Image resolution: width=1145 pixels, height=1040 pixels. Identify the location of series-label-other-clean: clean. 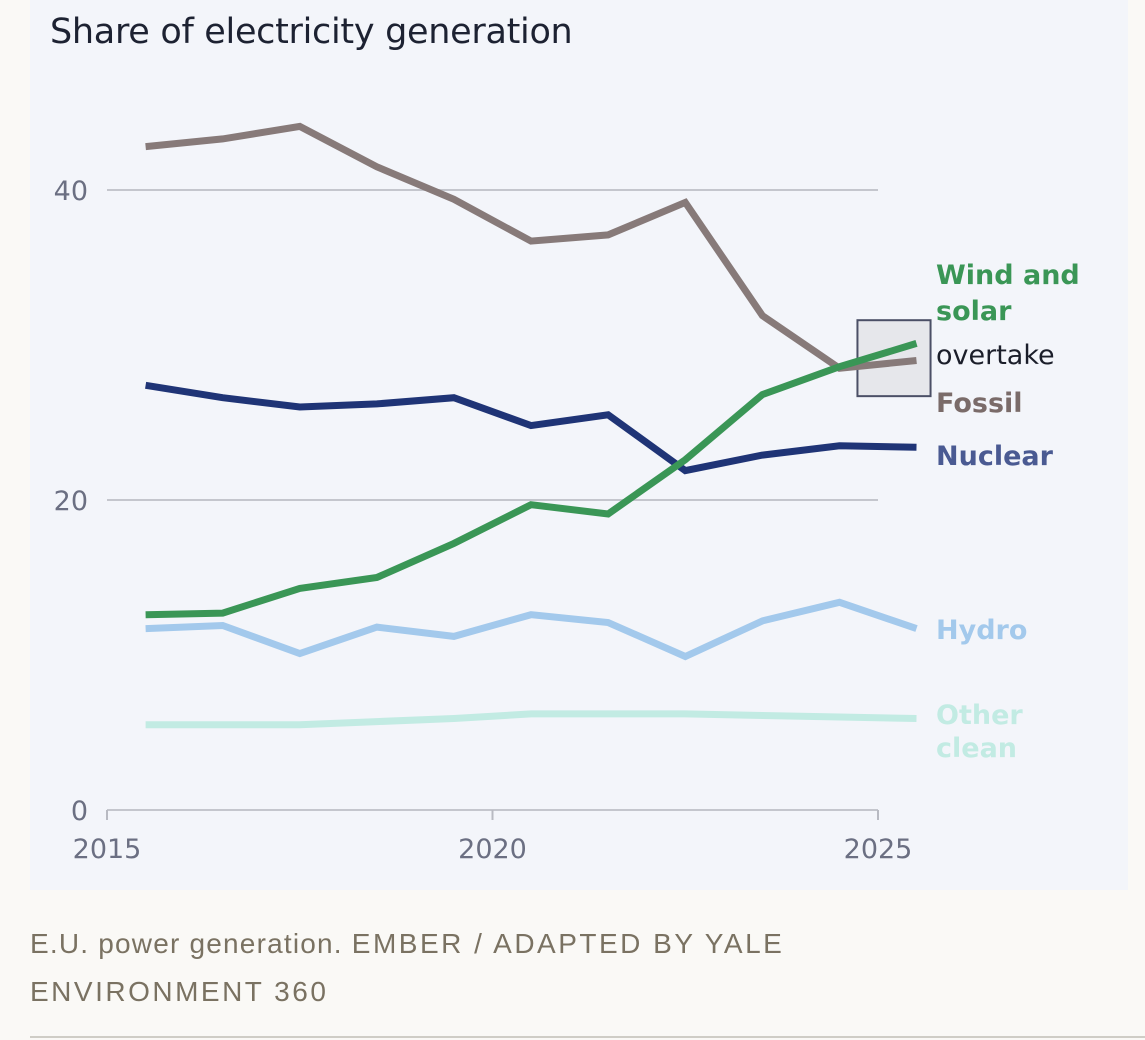
(976, 748).